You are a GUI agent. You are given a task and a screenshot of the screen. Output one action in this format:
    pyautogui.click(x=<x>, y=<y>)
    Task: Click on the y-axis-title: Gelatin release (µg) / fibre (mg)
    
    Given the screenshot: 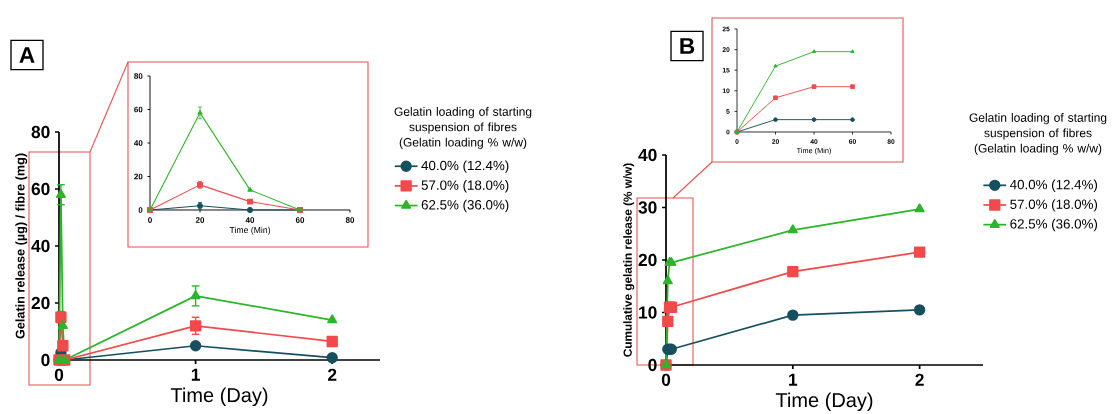 What is the action you would take?
    pyautogui.click(x=21, y=246)
    